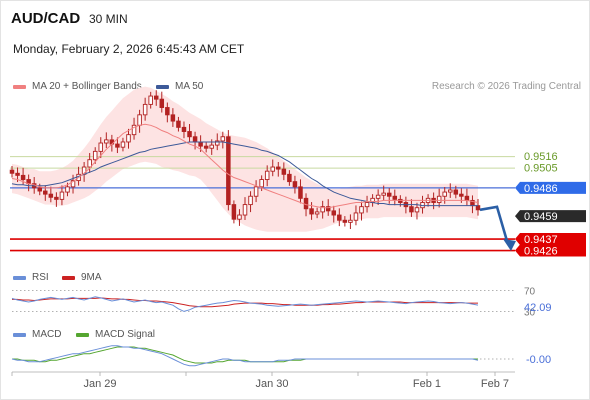 This screenshot has width=590, height=400. I want to click on symbol-title: AUD/CAD, so click(46, 18).